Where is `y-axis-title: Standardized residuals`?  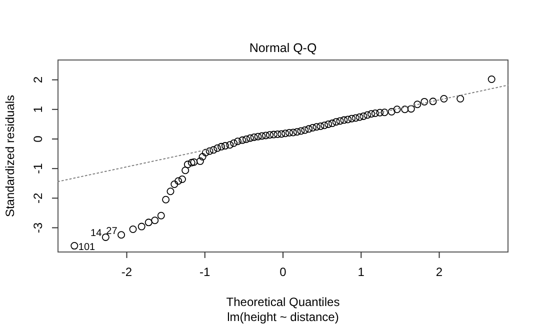 y-axis-title: Standardized residuals is located at coordinates (10, 156).